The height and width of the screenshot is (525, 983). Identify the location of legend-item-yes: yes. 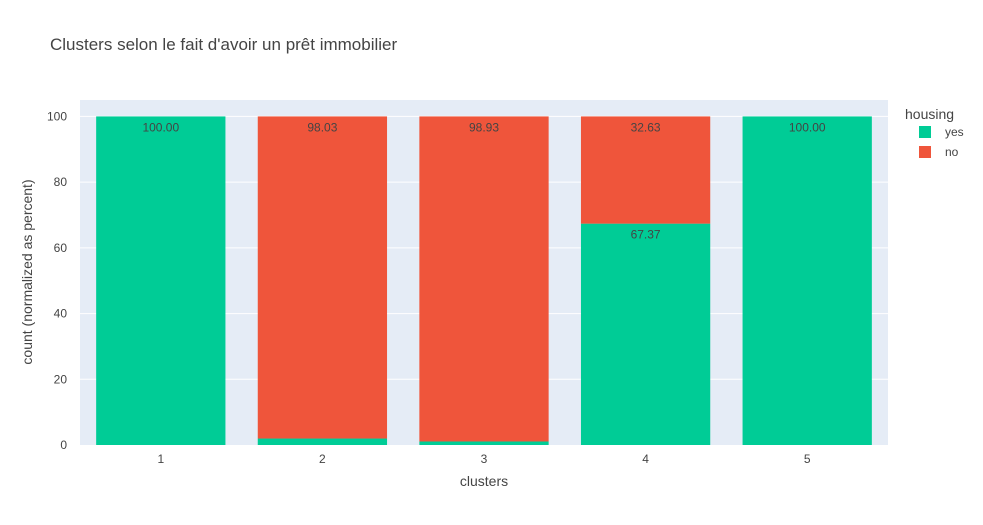
(941, 132).